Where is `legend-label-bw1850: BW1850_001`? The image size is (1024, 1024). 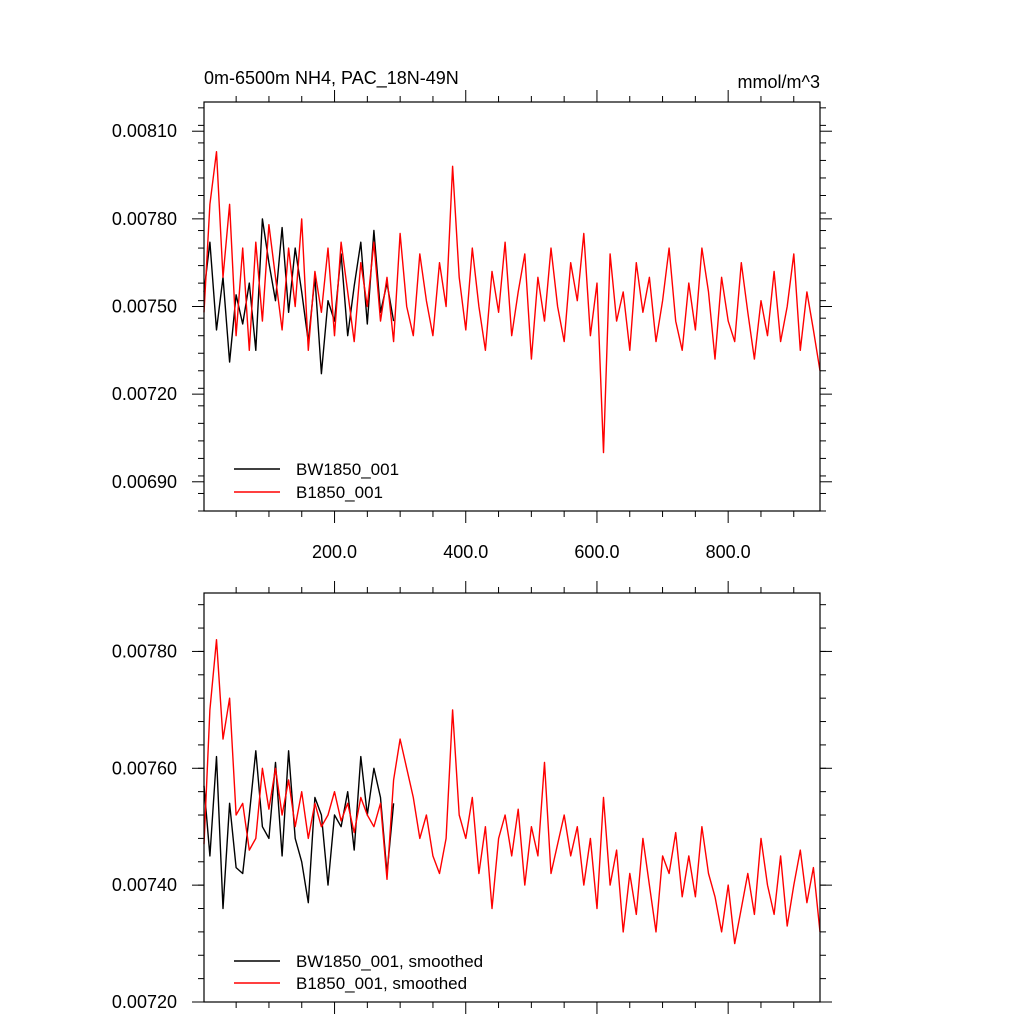 legend-label-bw1850: BW1850_001 is located at coordinates (347, 469).